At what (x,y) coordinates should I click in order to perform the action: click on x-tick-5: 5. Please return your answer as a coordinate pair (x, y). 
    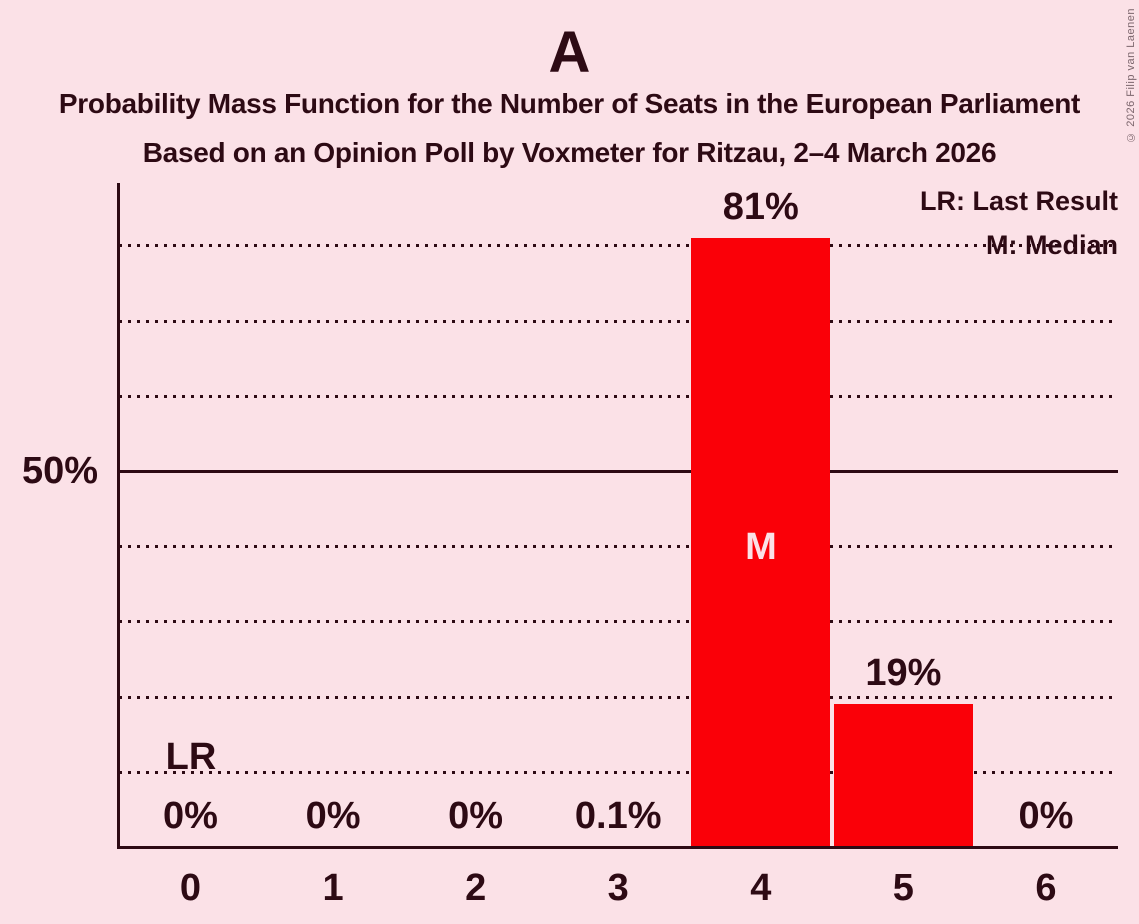
    Looking at the image, I should click on (903, 888).